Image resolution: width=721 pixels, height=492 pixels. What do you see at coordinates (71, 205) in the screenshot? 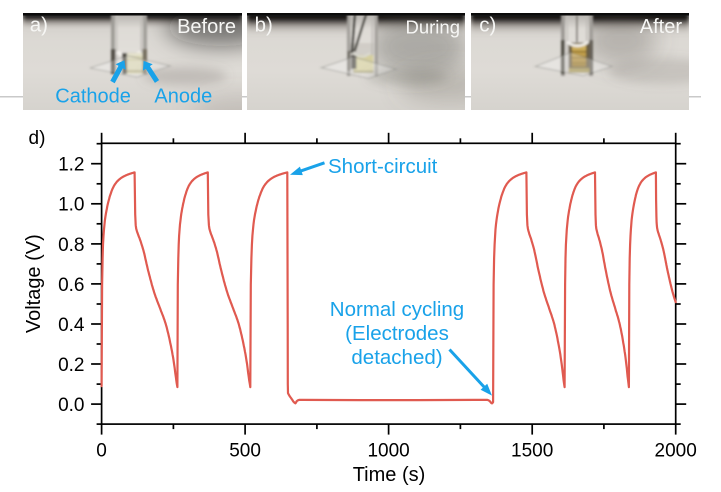
I see `svg-text: 1.0` at bounding box center [71, 205].